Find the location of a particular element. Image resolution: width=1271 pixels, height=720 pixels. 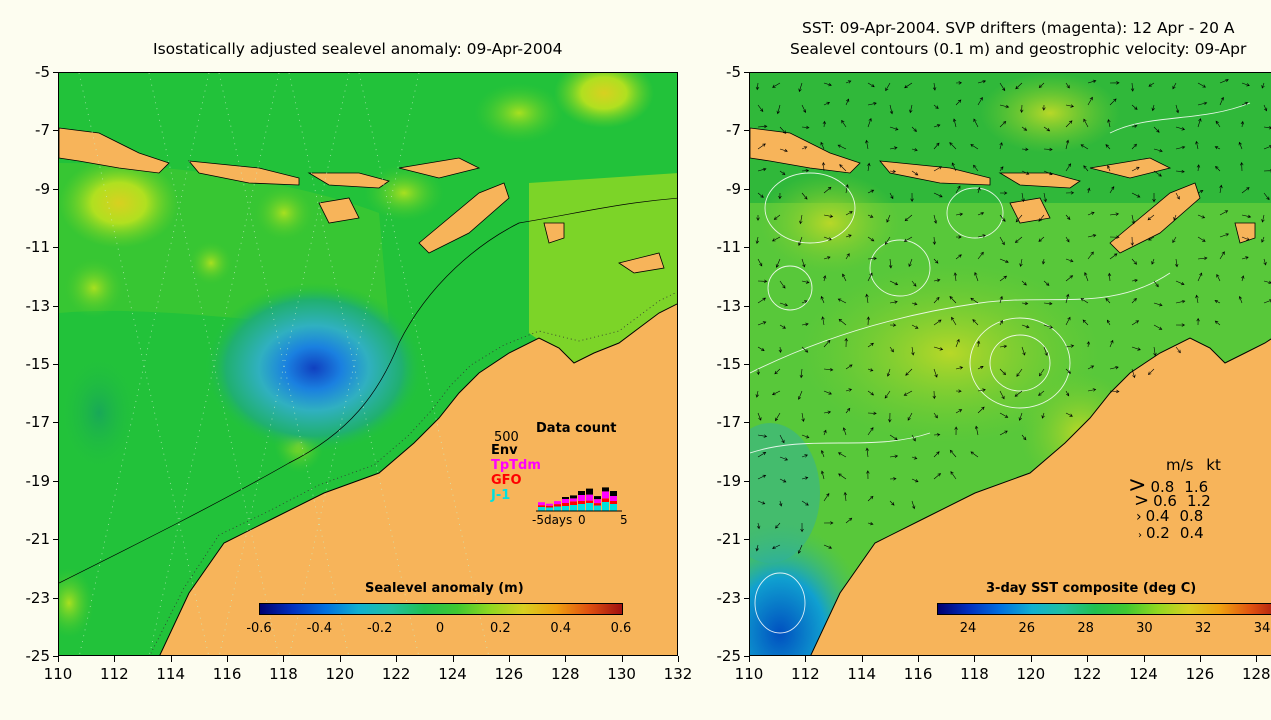

arrow-icon: › is located at coordinates (1139, 517).